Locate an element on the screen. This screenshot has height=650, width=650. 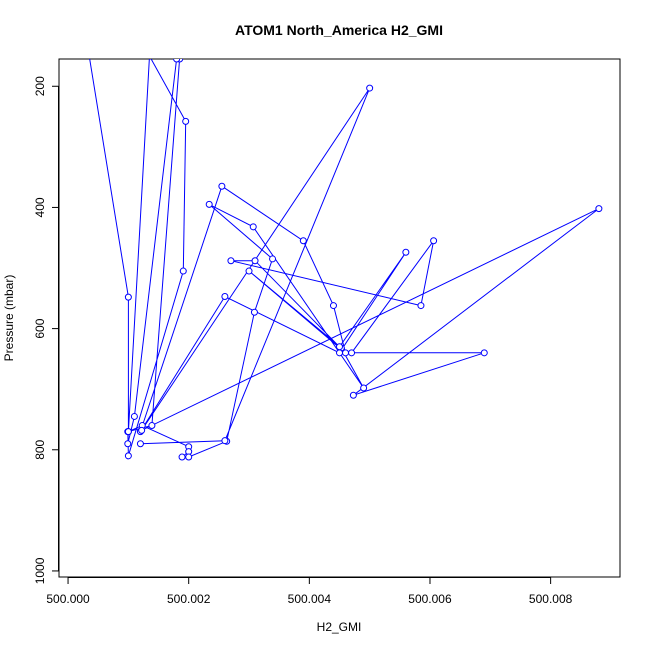
x-axis-label: H2_GMI is located at coordinates (339, 627).